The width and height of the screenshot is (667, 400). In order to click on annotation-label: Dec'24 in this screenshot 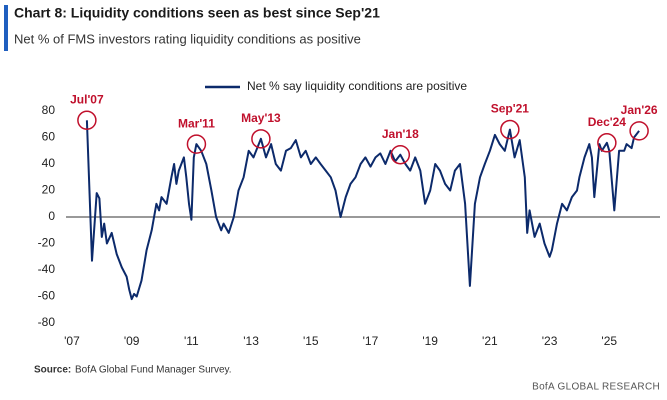, I will do `click(607, 122)`.